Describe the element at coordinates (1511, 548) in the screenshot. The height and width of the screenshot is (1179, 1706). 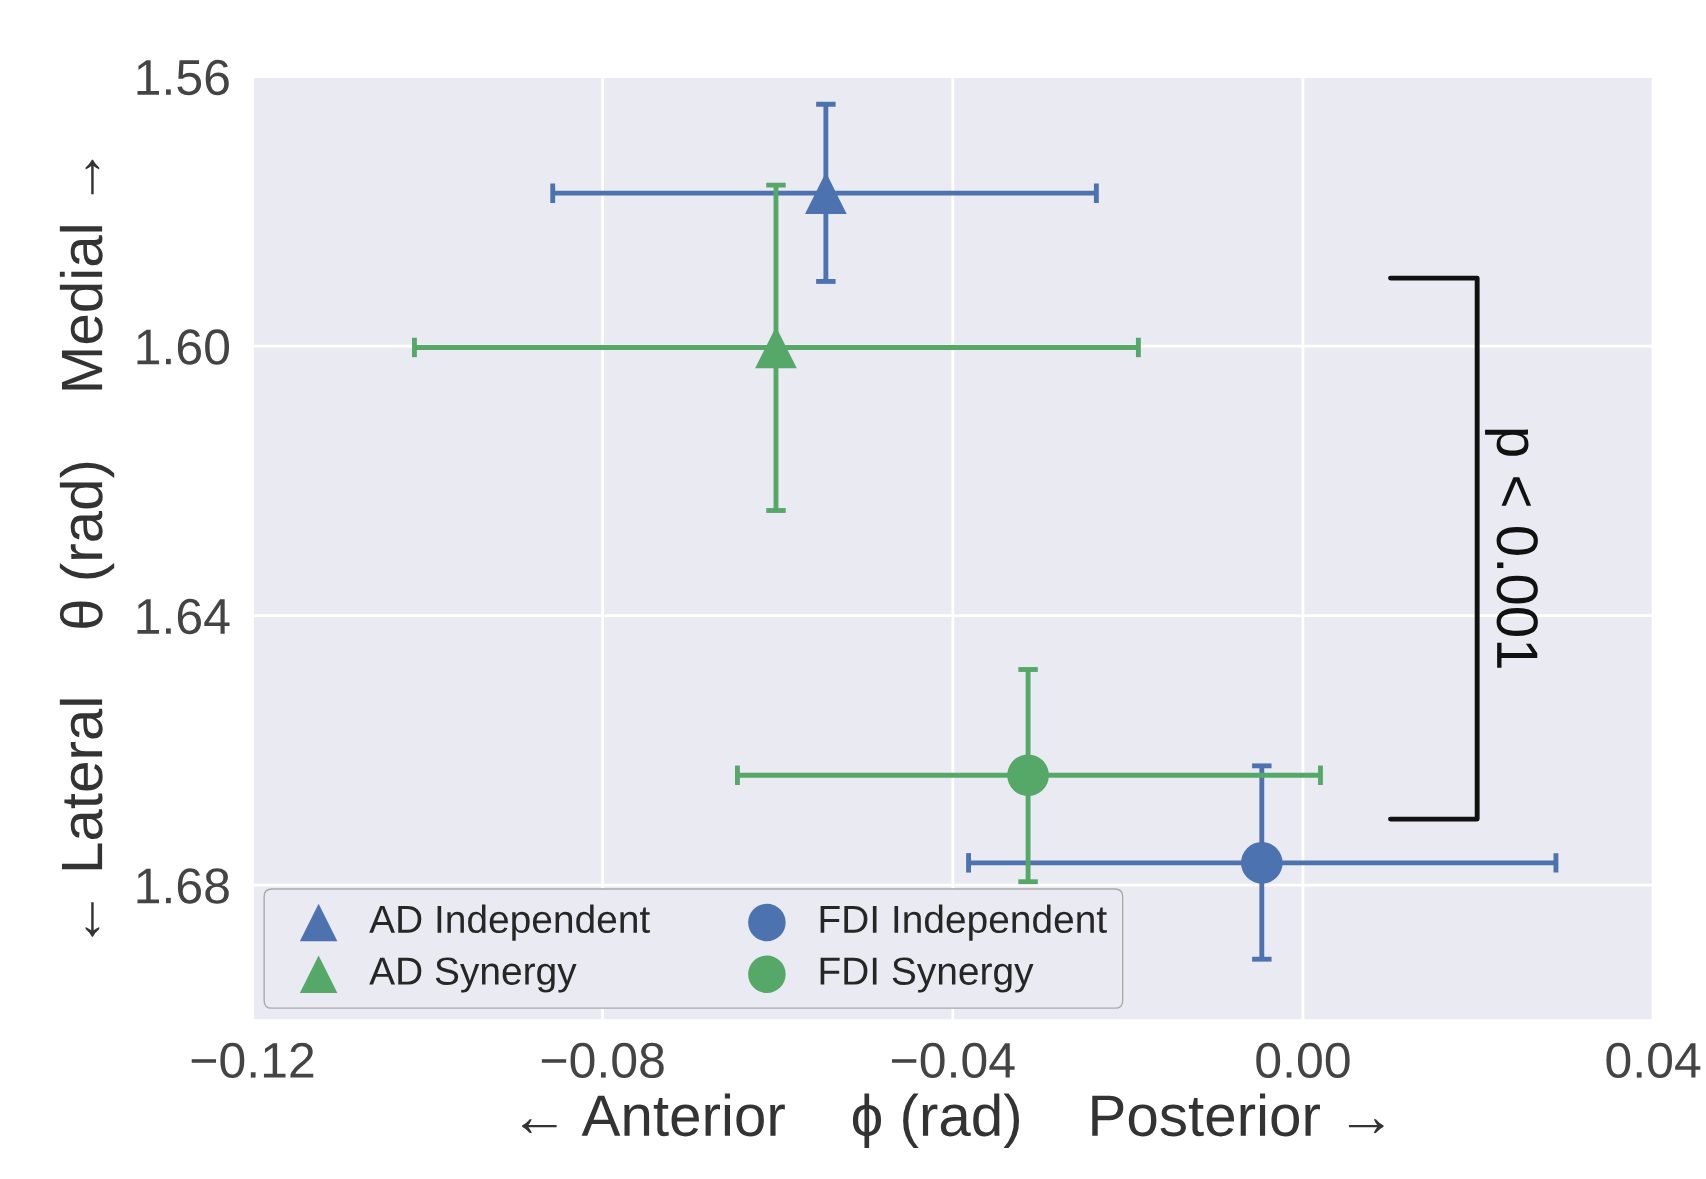
I see `annotation: p < 0.001` at that location.